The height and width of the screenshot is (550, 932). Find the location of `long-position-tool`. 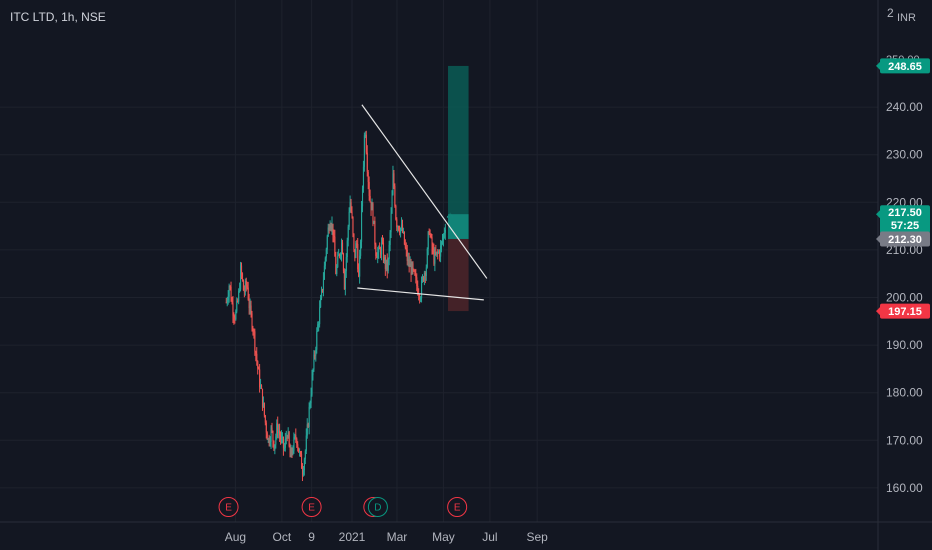

long-position-tool is located at coordinates (458, 188).